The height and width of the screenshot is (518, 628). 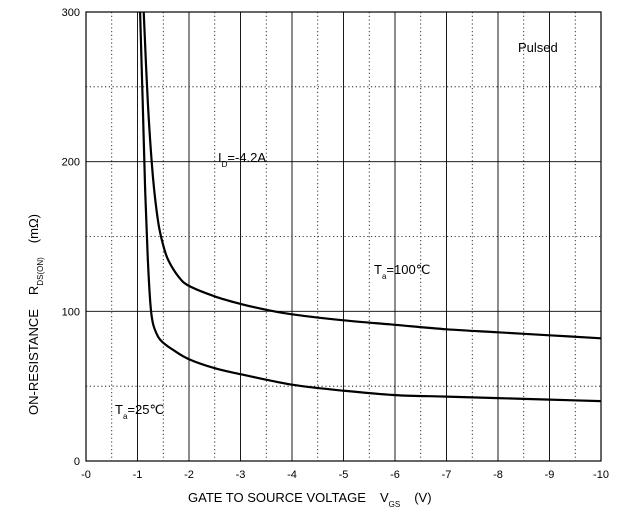 I want to click on ta25-label: Ta=25℃, so click(x=139, y=411).